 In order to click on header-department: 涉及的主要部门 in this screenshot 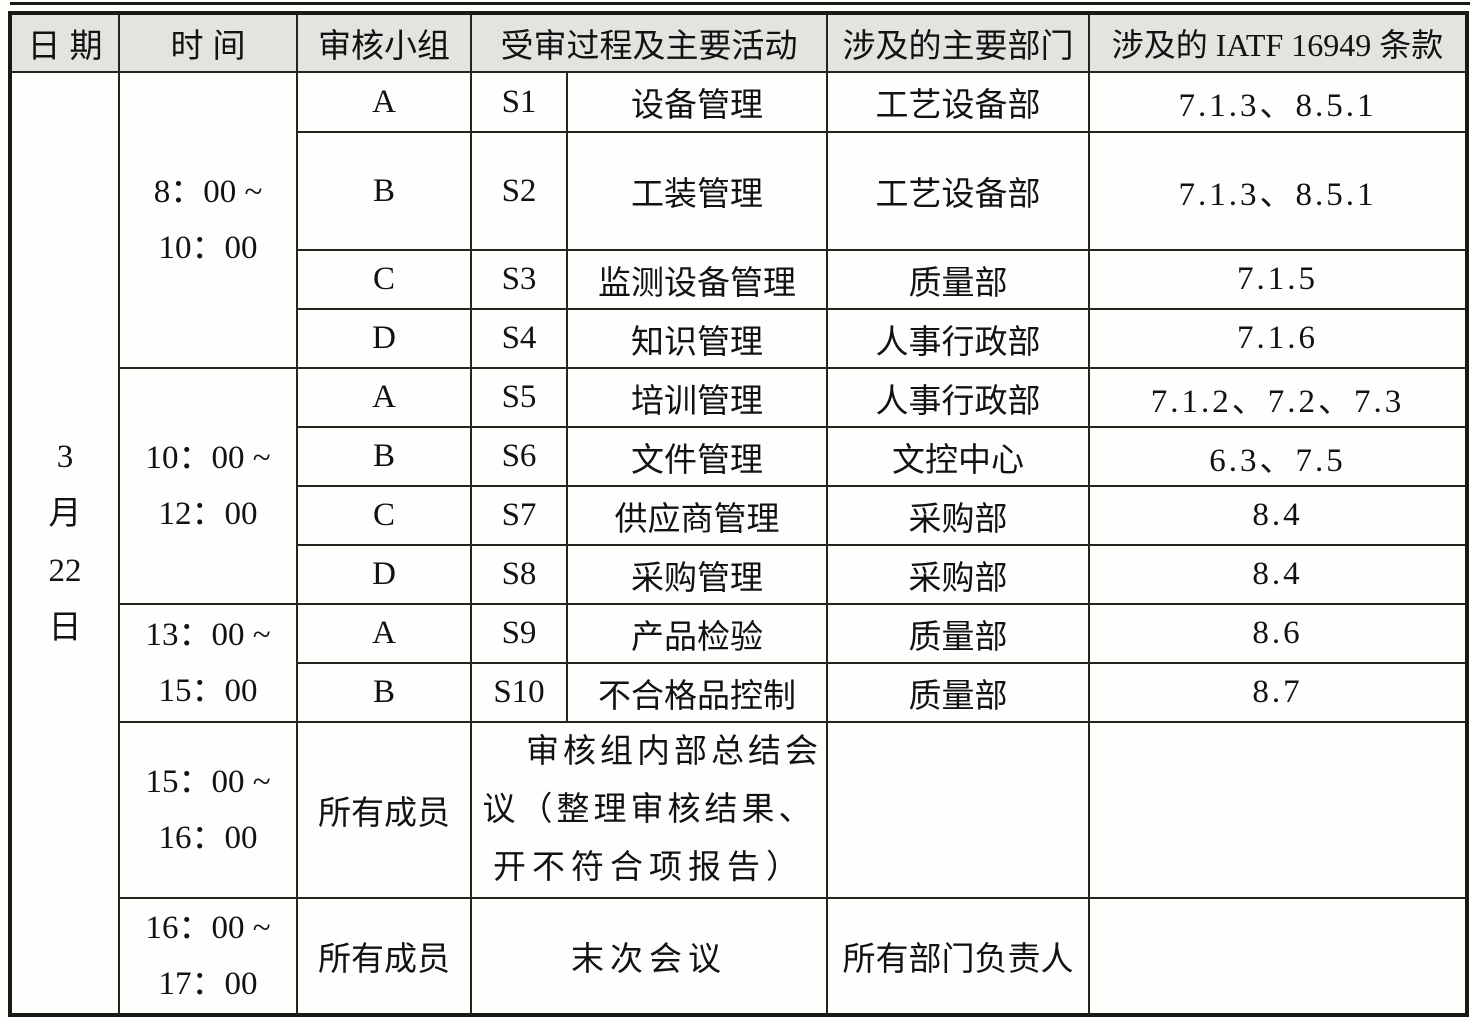, I will do `click(958, 42)`.